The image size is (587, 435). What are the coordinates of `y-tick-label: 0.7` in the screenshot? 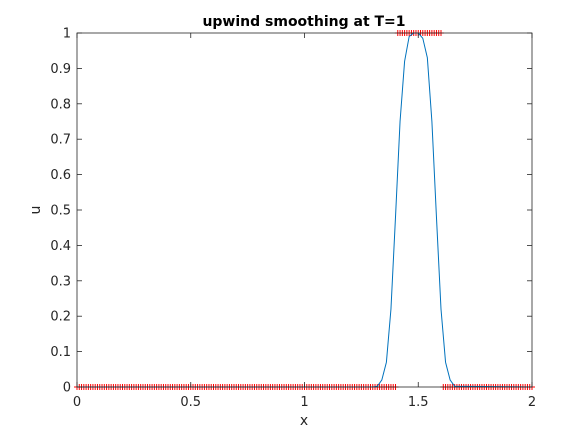 It's located at (60, 140).